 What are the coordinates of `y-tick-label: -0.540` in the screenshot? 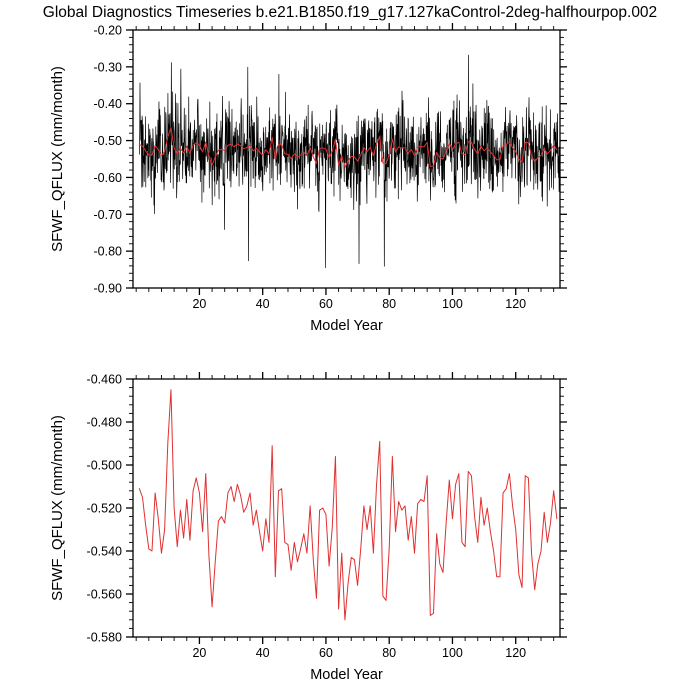 It's located at (104, 552).